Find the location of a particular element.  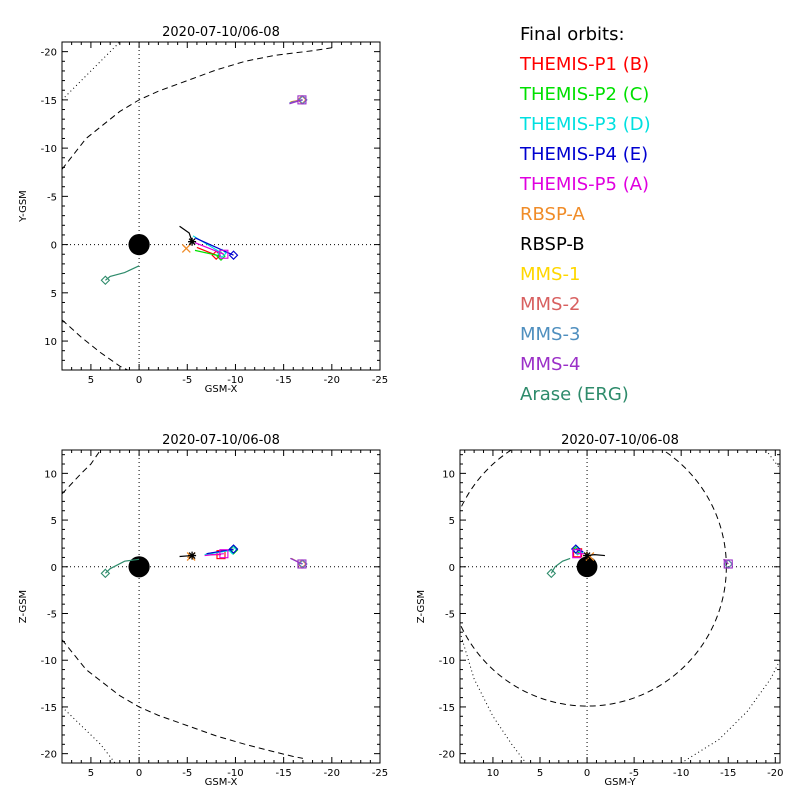

legend-item: MMS-2 is located at coordinates (550, 304).